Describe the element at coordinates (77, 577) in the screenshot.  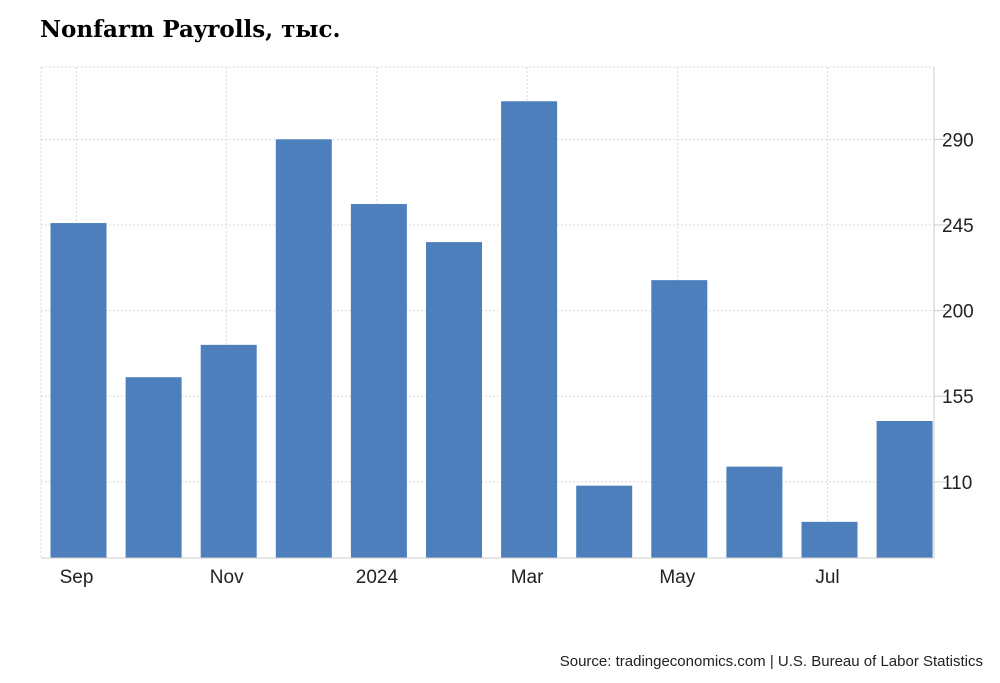
I see `x-tick-label: Sep` at that location.